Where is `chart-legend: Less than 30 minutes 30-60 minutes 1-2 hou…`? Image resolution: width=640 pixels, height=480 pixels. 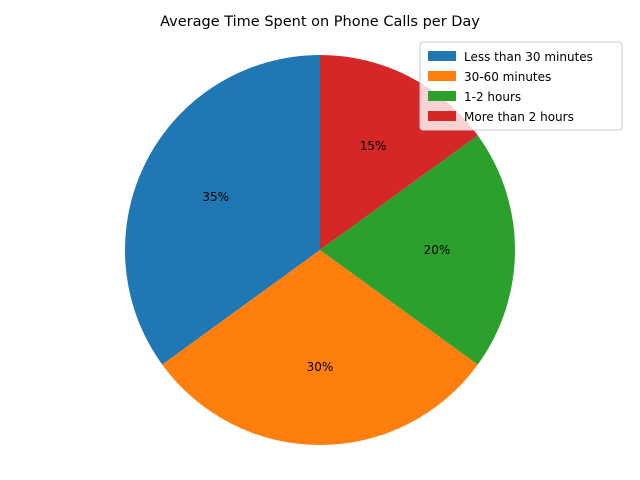 chart-legend: Less than 30 minutes 30-60 minutes 1-2 hou… is located at coordinates (521, 86).